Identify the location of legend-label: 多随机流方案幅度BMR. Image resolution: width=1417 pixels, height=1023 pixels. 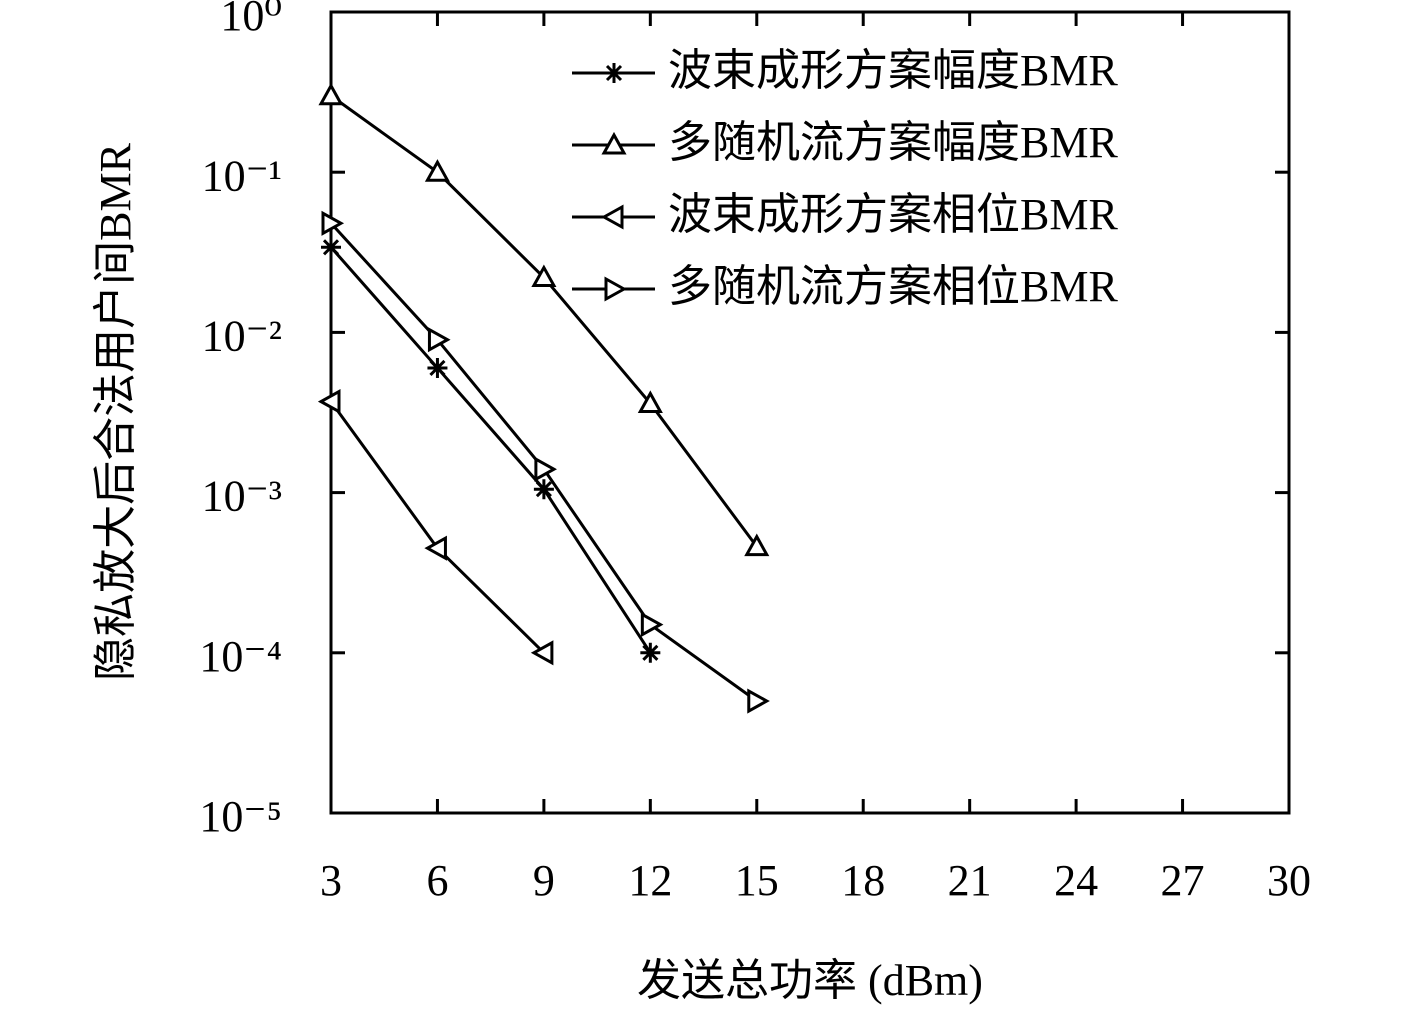
(893, 142).